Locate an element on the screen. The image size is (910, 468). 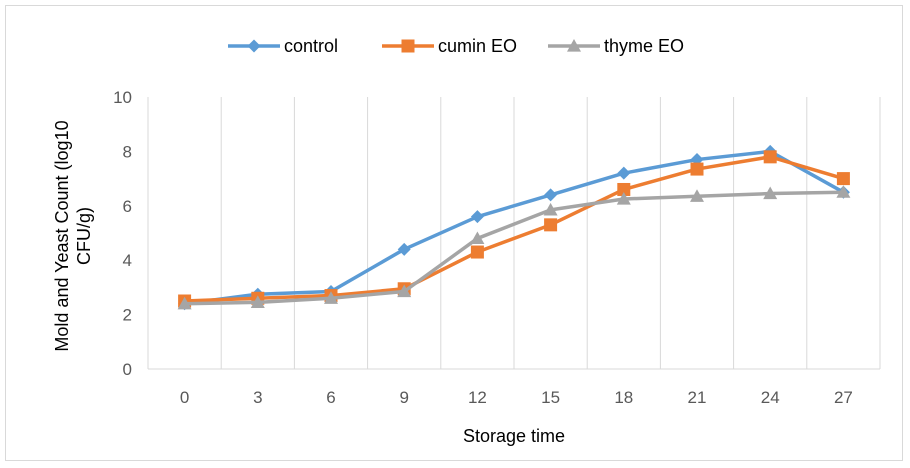
y-tick-label: 6 is located at coordinates (127, 206).